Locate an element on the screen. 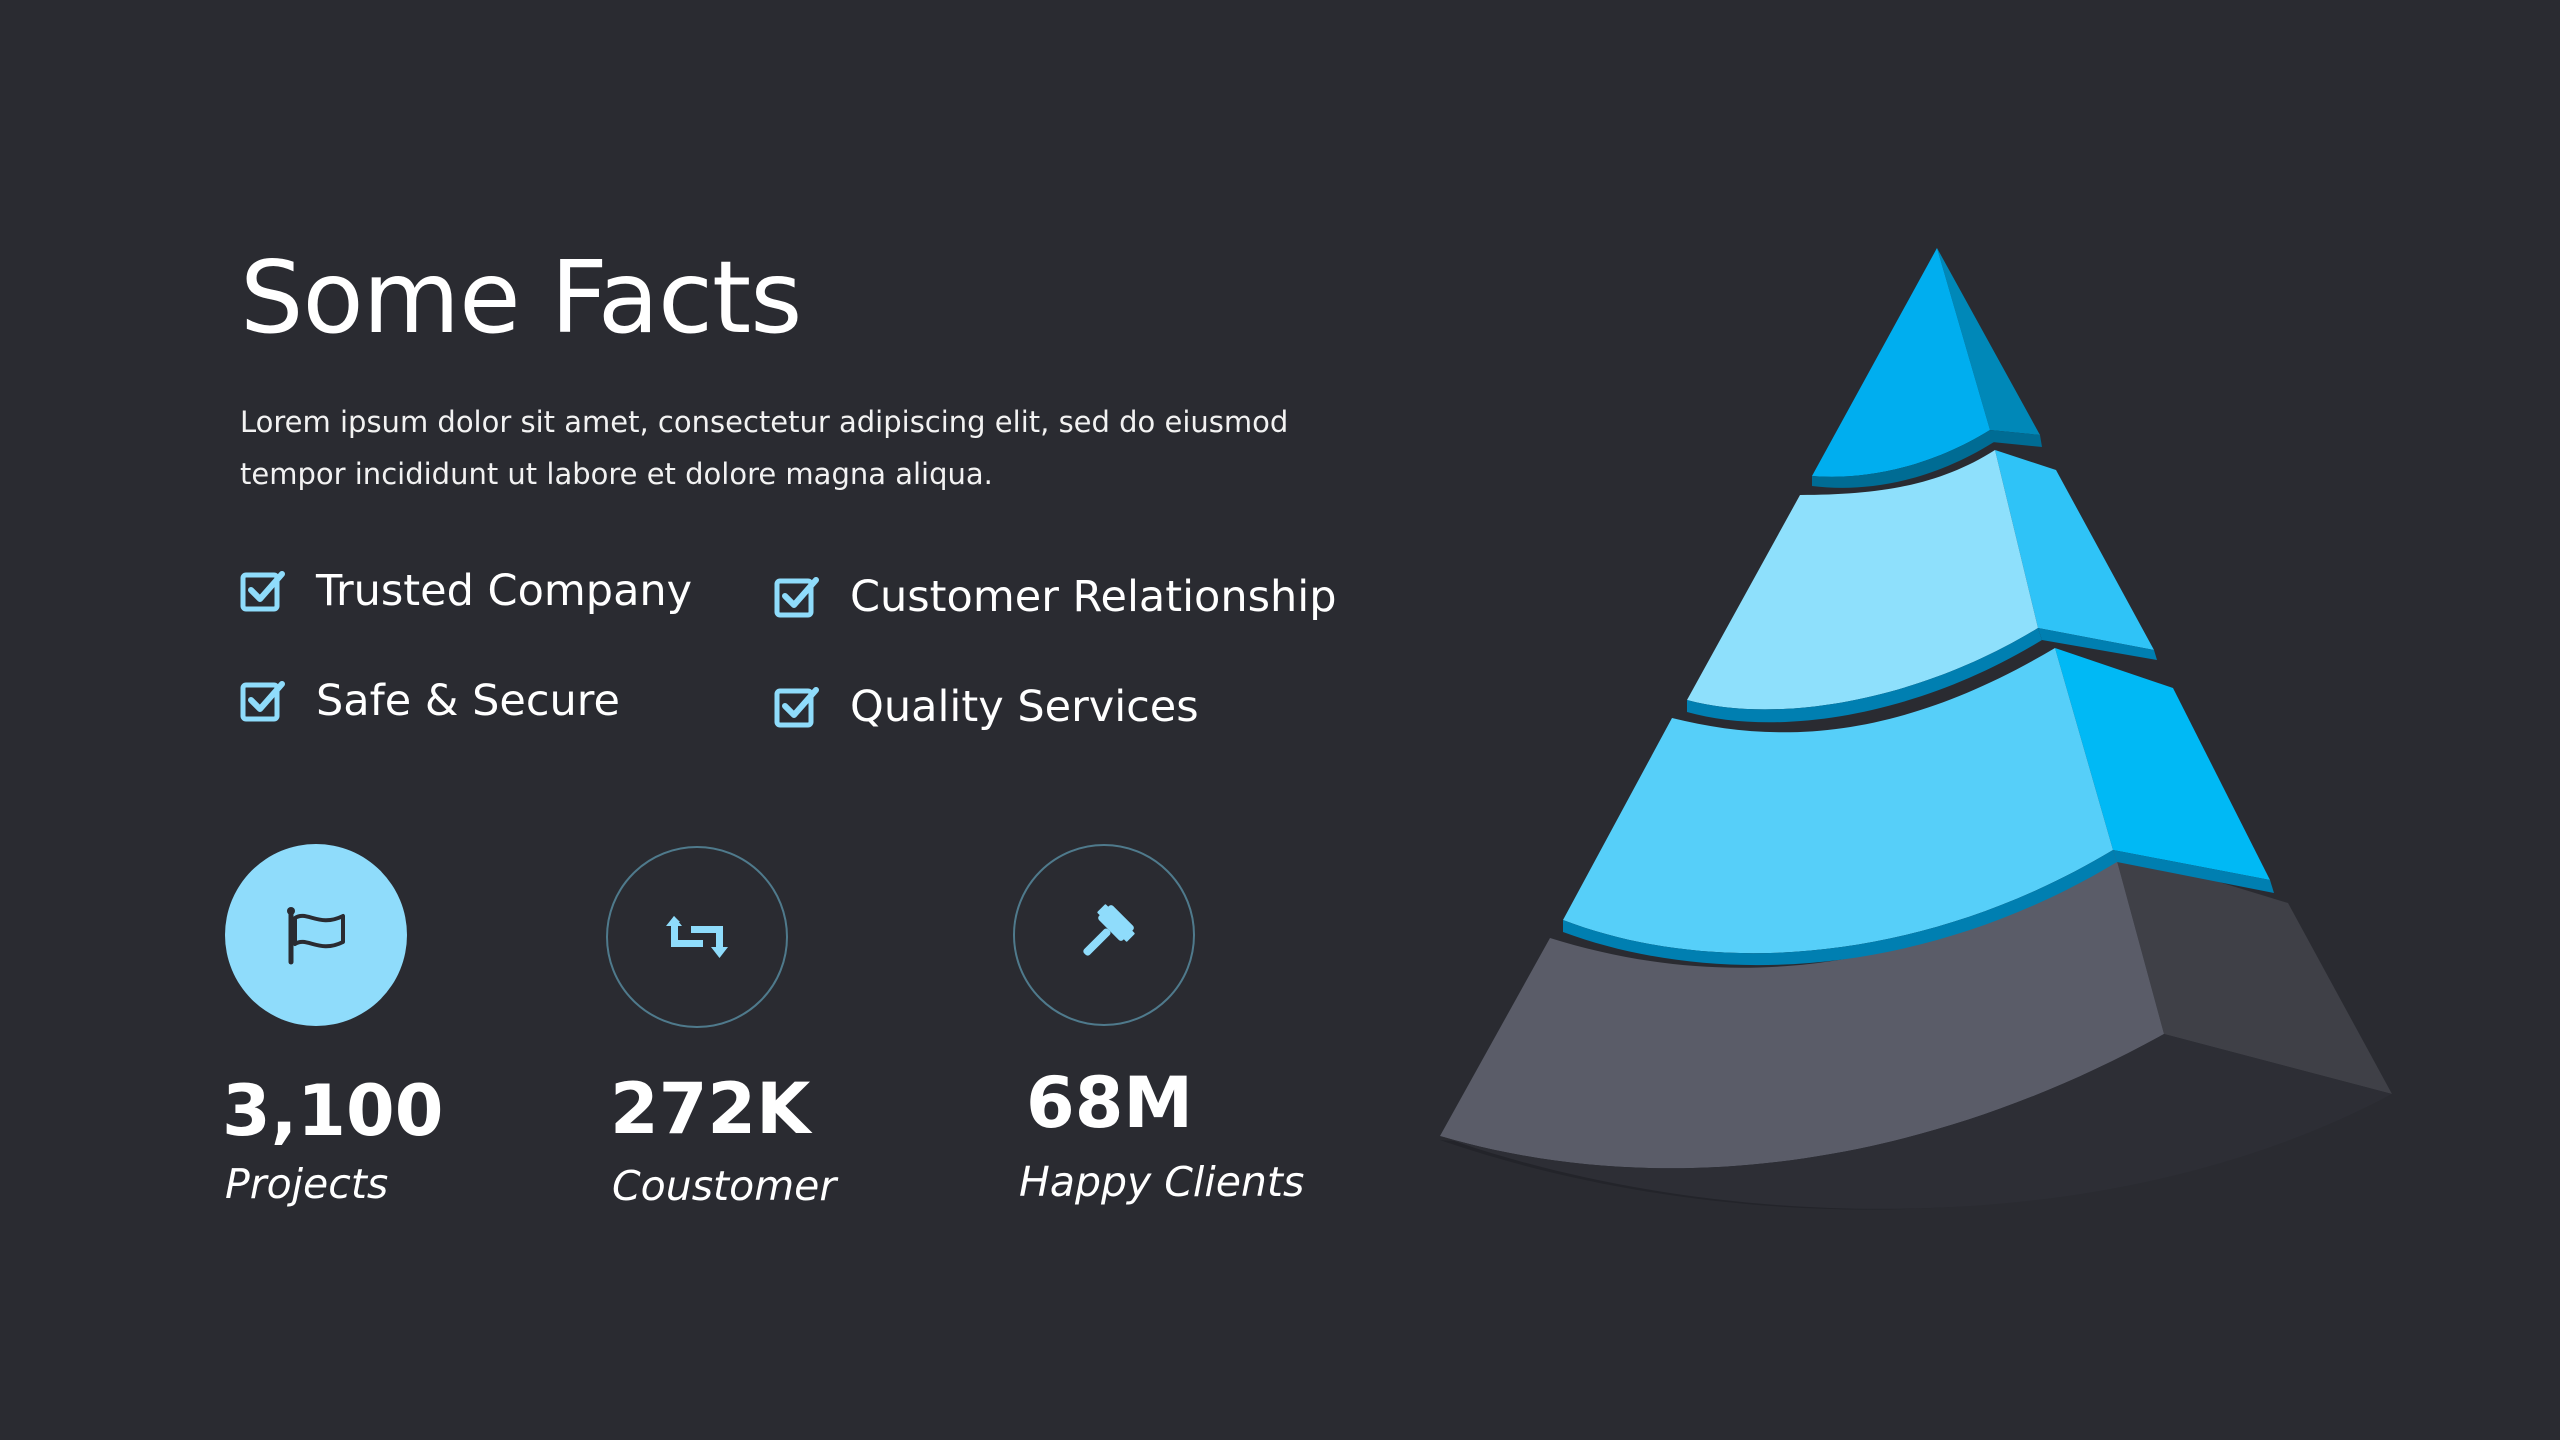  feature-trusted-company: Trusted Company is located at coordinates (466, 591).